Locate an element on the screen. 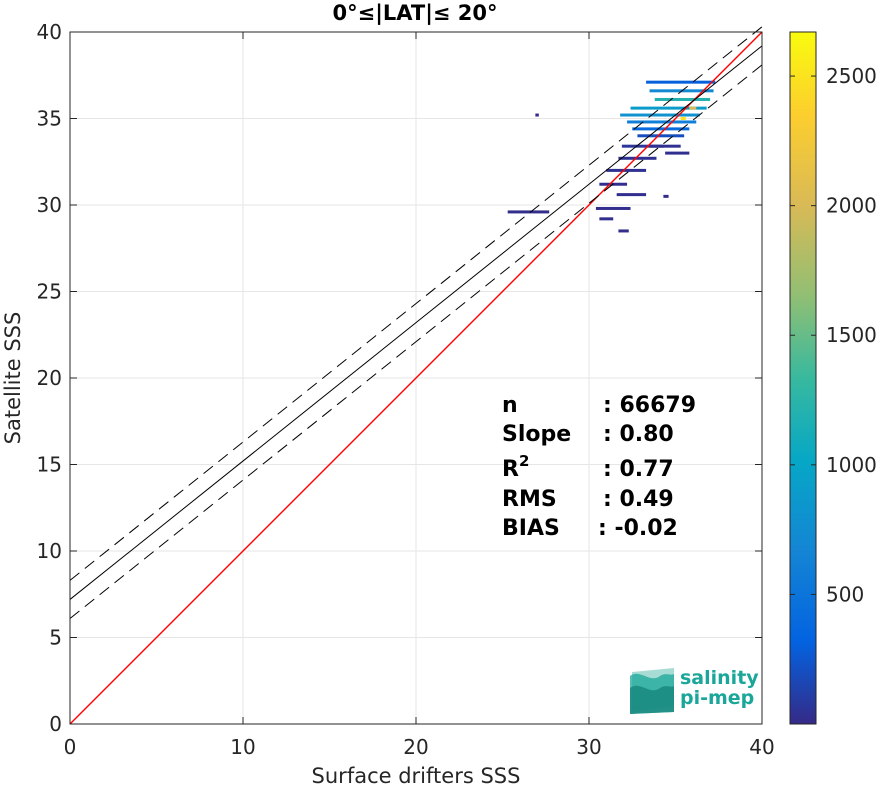 The height and width of the screenshot is (786, 879). logo-line2: pi-mep is located at coordinates (717, 698).